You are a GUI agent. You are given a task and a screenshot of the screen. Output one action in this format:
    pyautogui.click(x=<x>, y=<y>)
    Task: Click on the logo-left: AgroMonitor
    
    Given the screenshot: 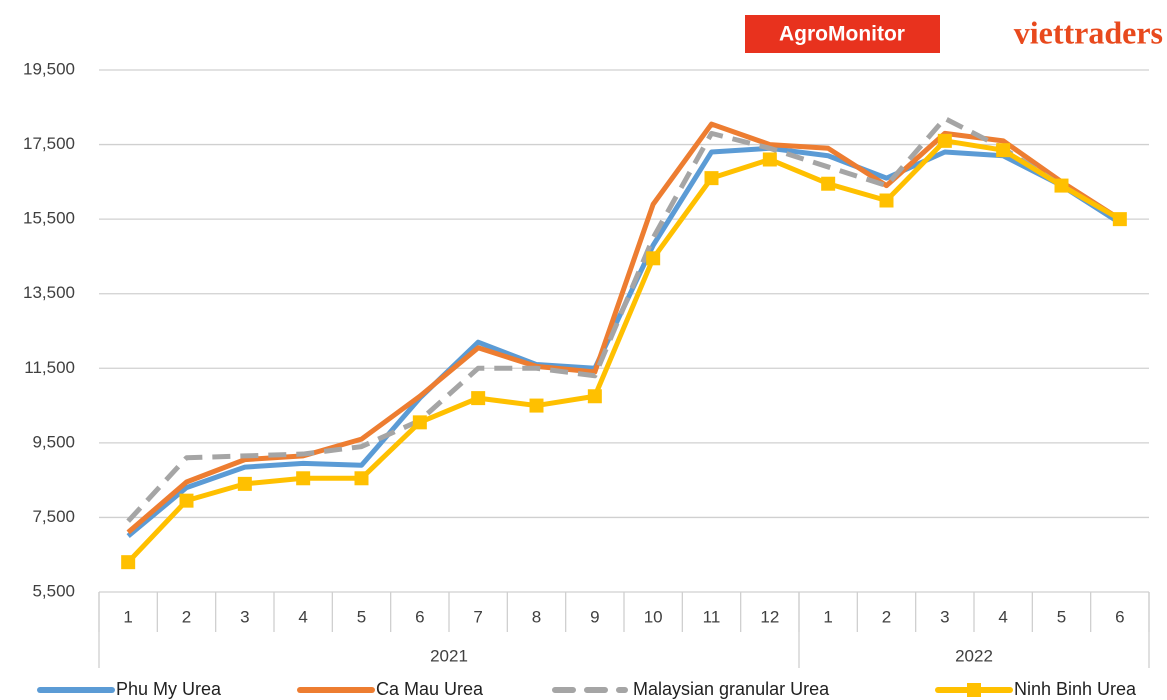 What is the action you would take?
    pyautogui.click(x=842, y=34)
    